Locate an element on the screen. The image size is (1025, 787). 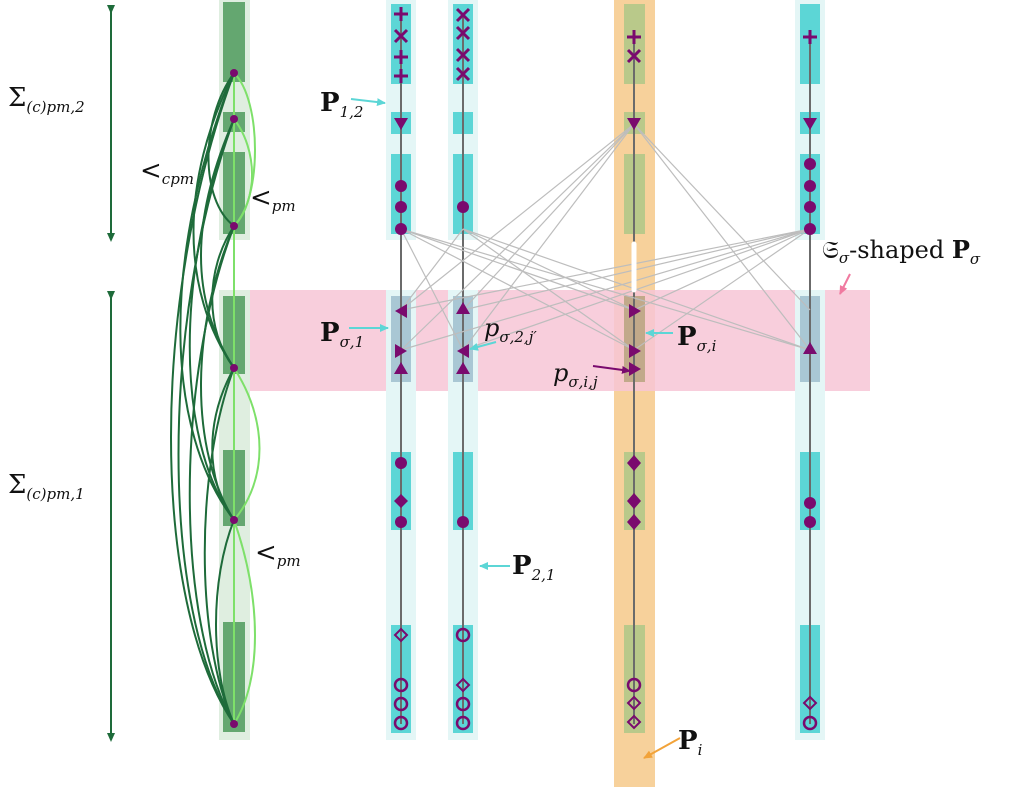
p-sigma-2-j-label: pσ,2,j′ is located at coordinates (510, 330).